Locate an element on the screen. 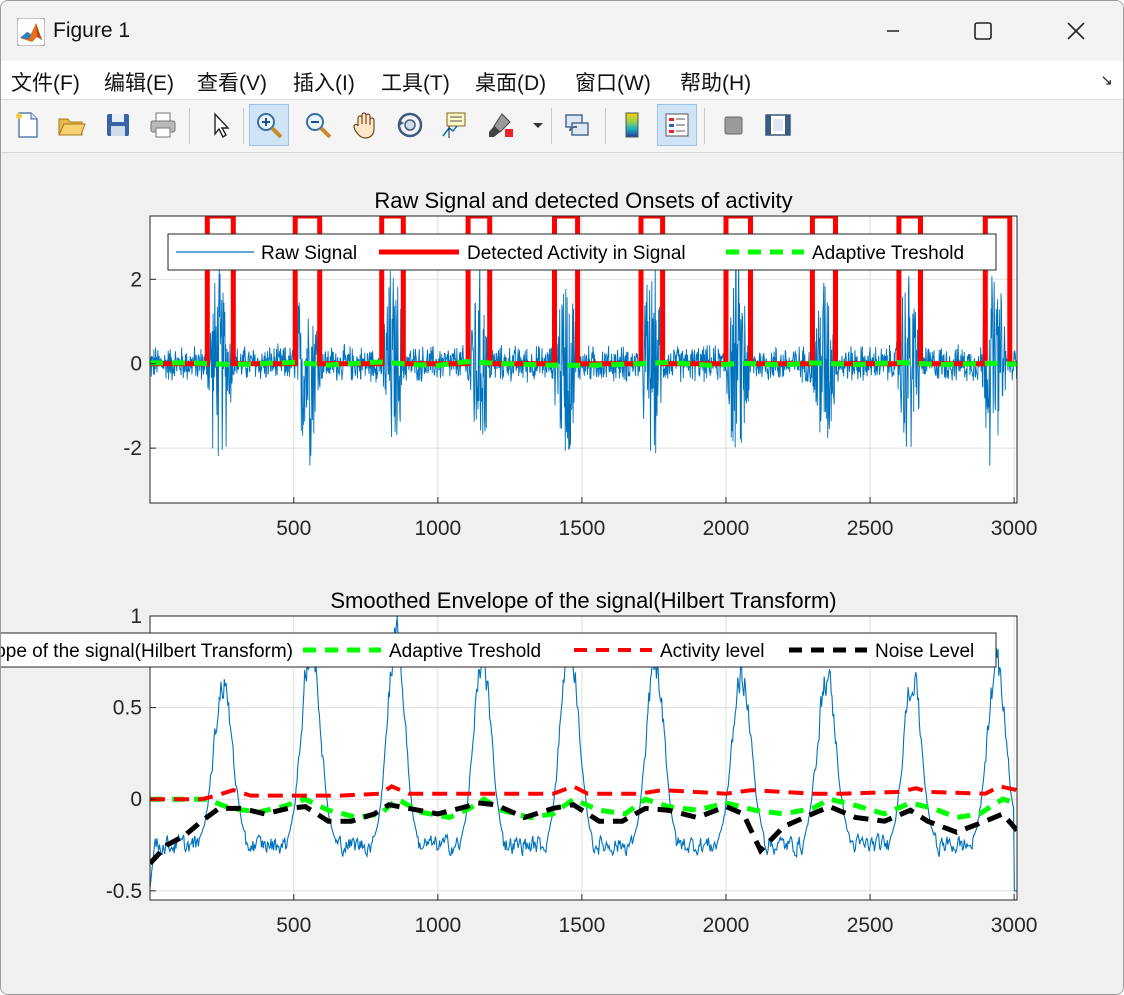 This screenshot has width=1124, height=995. series-detected-activity is located at coordinates (583, 291).